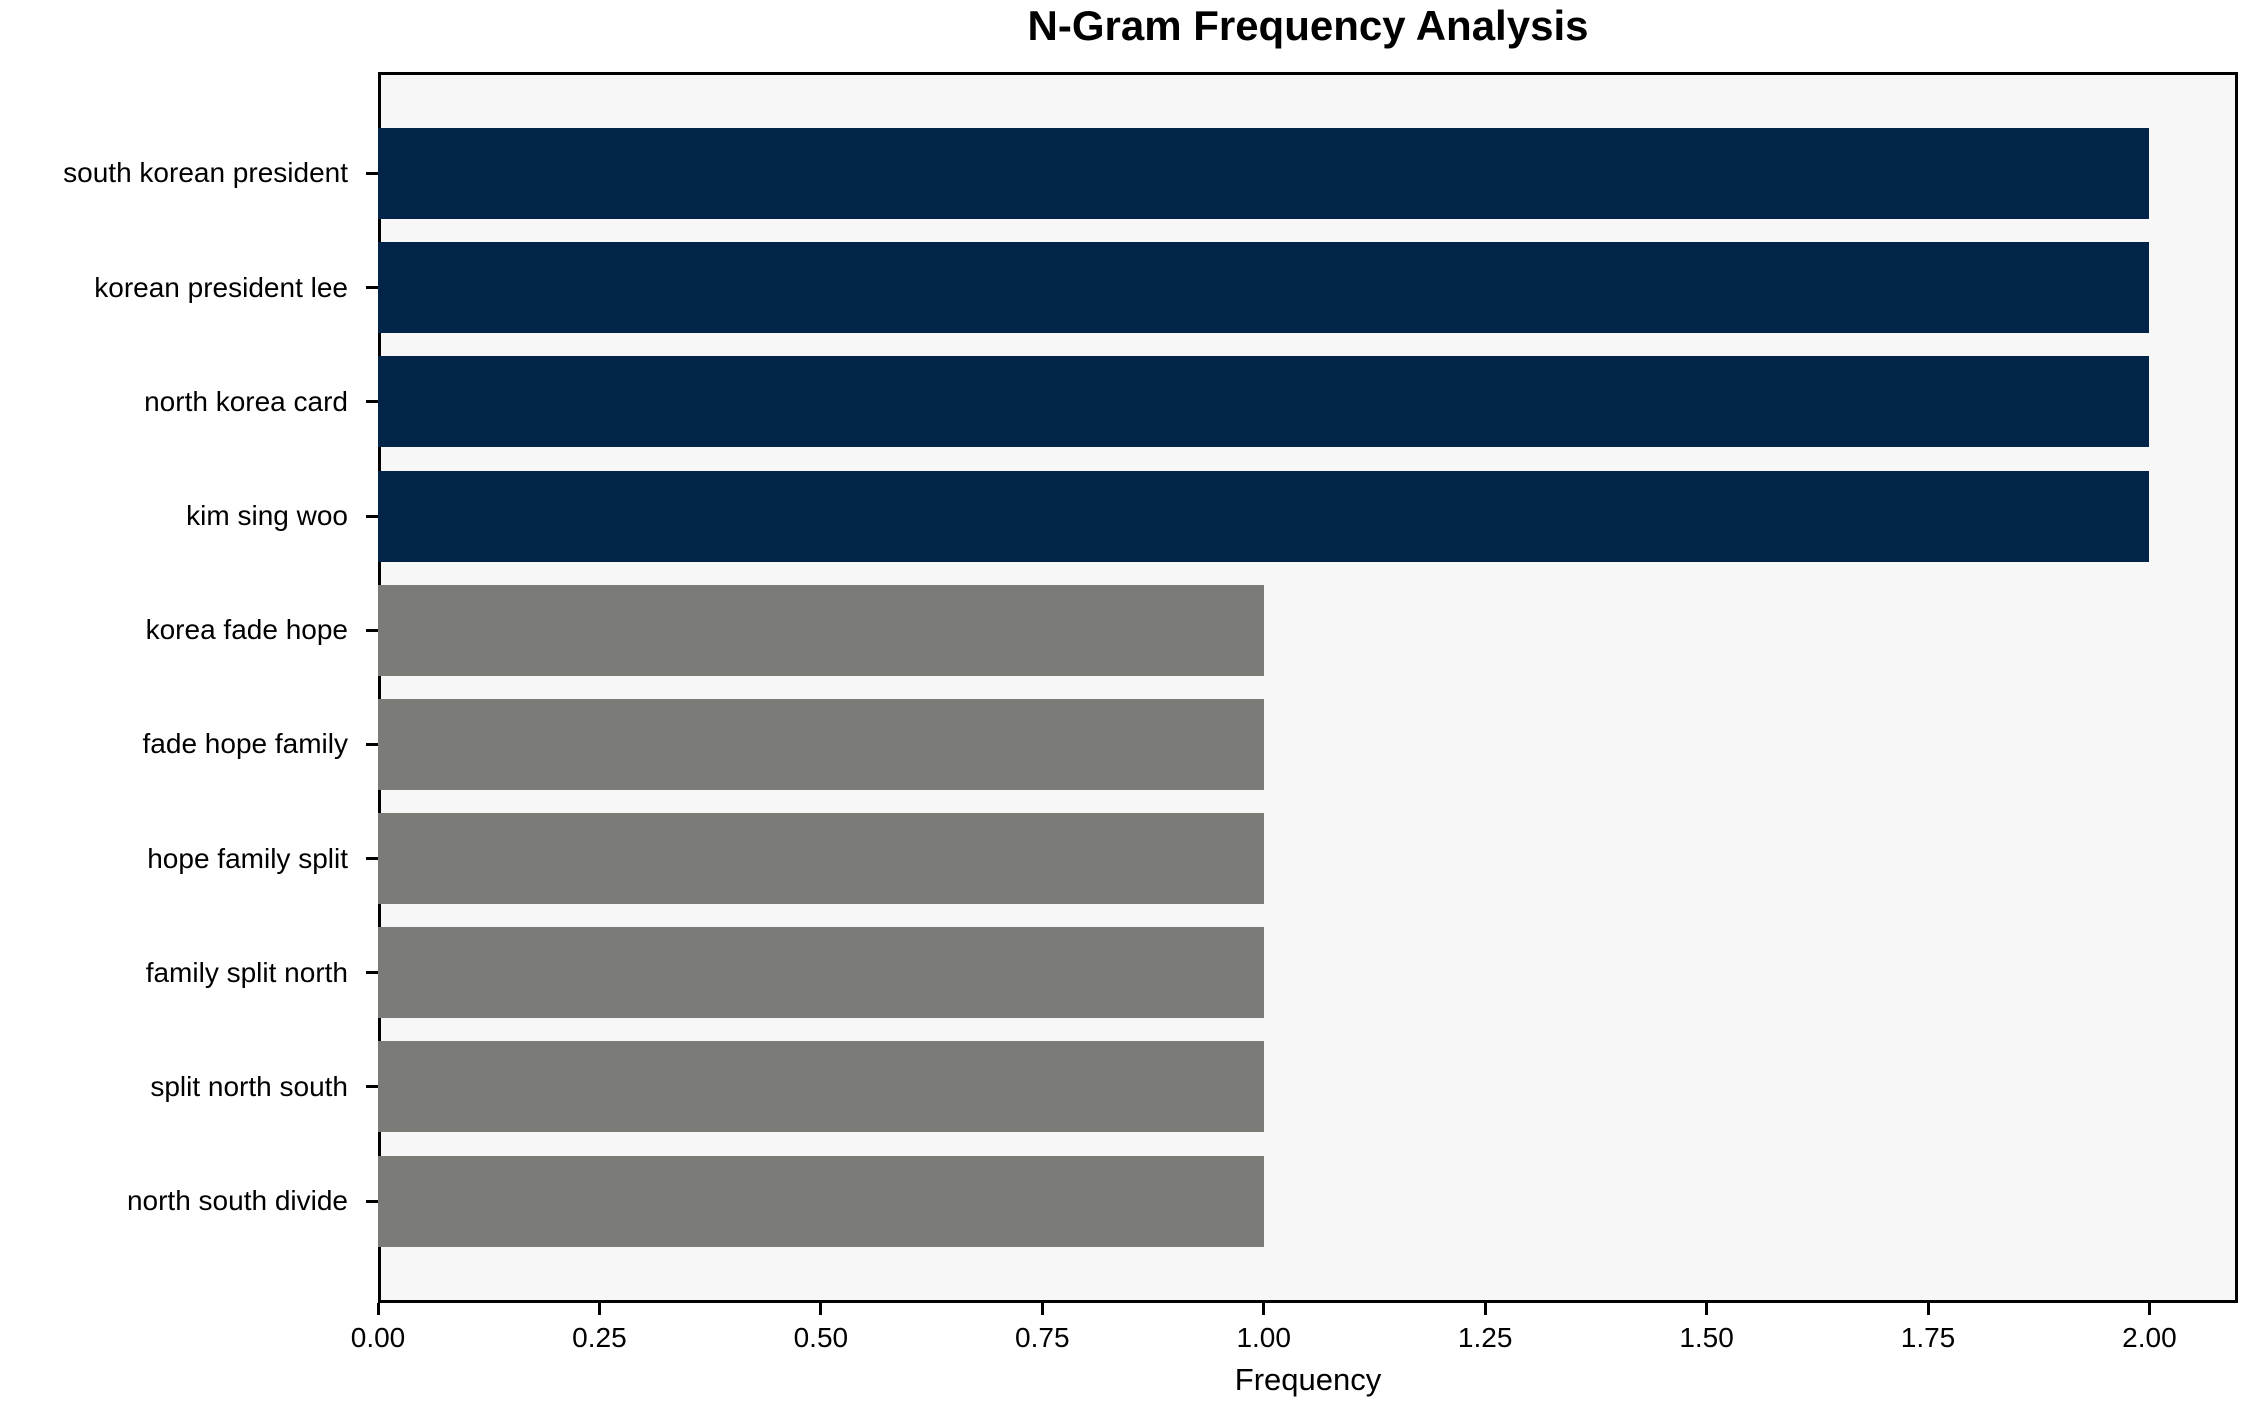 The height and width of the screenshot is (1414, 2258). I want to click on y-tick-label: north south divide, so click(237, 1201).